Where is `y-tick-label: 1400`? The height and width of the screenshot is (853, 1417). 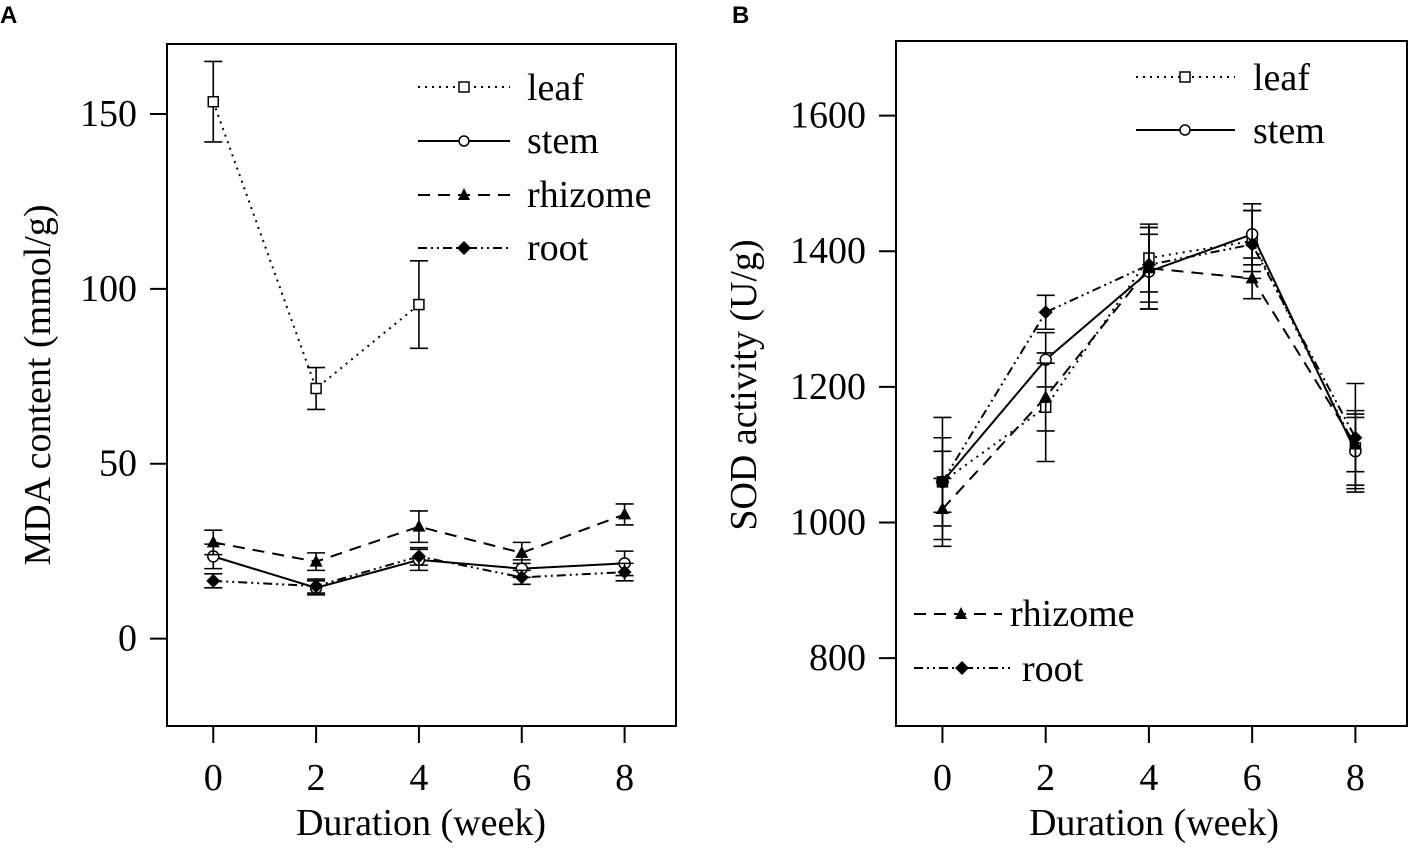
y-tick-label: 1400 is located at coordinates (828, 251).